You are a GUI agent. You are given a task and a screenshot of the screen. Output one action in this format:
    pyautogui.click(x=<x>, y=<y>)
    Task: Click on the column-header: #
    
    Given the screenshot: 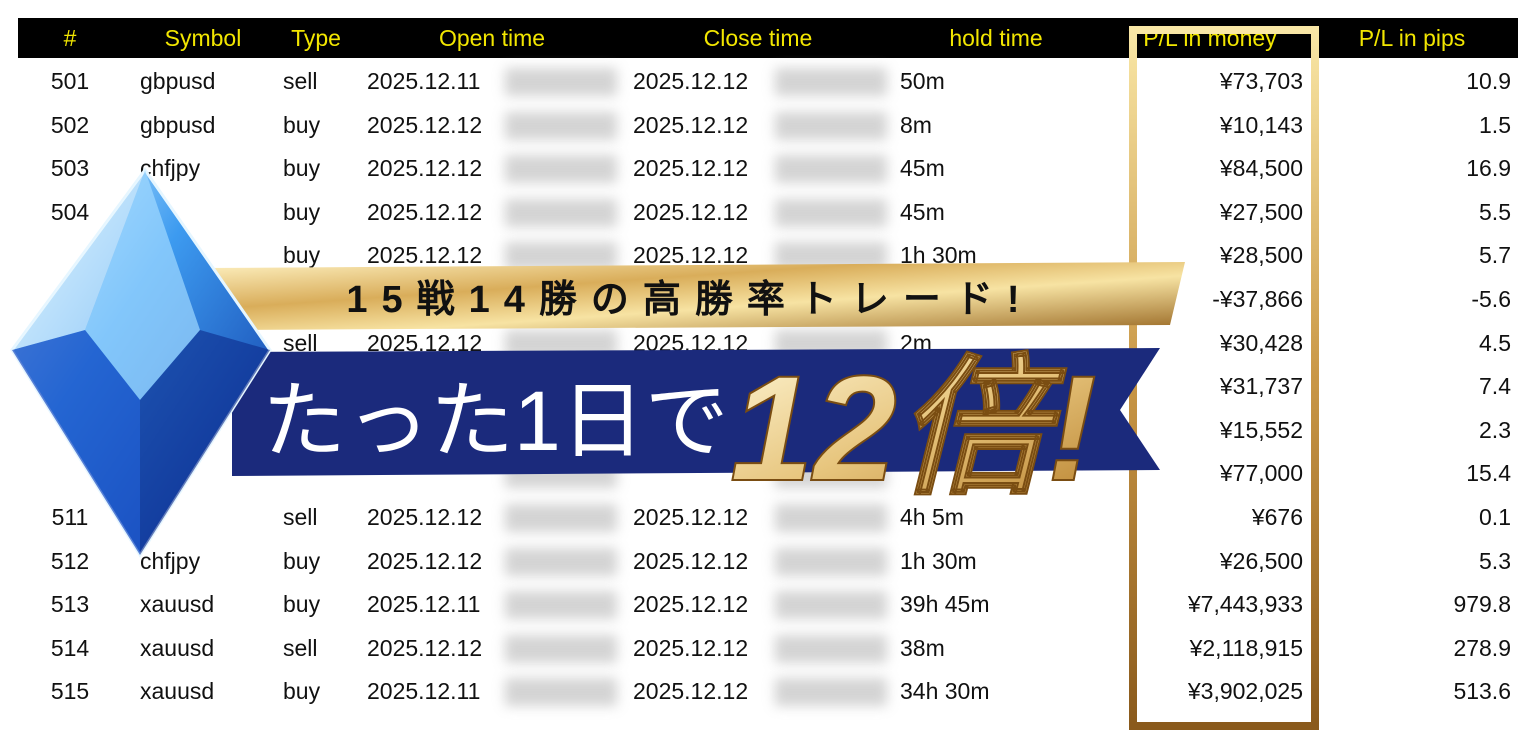 What is the action you would take?
    pyautogui.click(x=70, y=38)
    